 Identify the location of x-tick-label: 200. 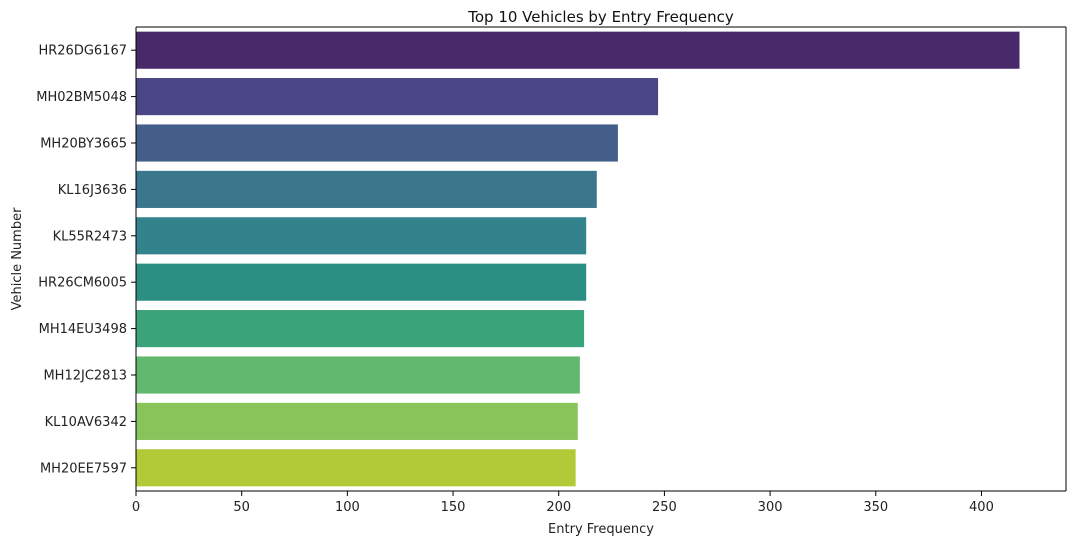
(558, 507).